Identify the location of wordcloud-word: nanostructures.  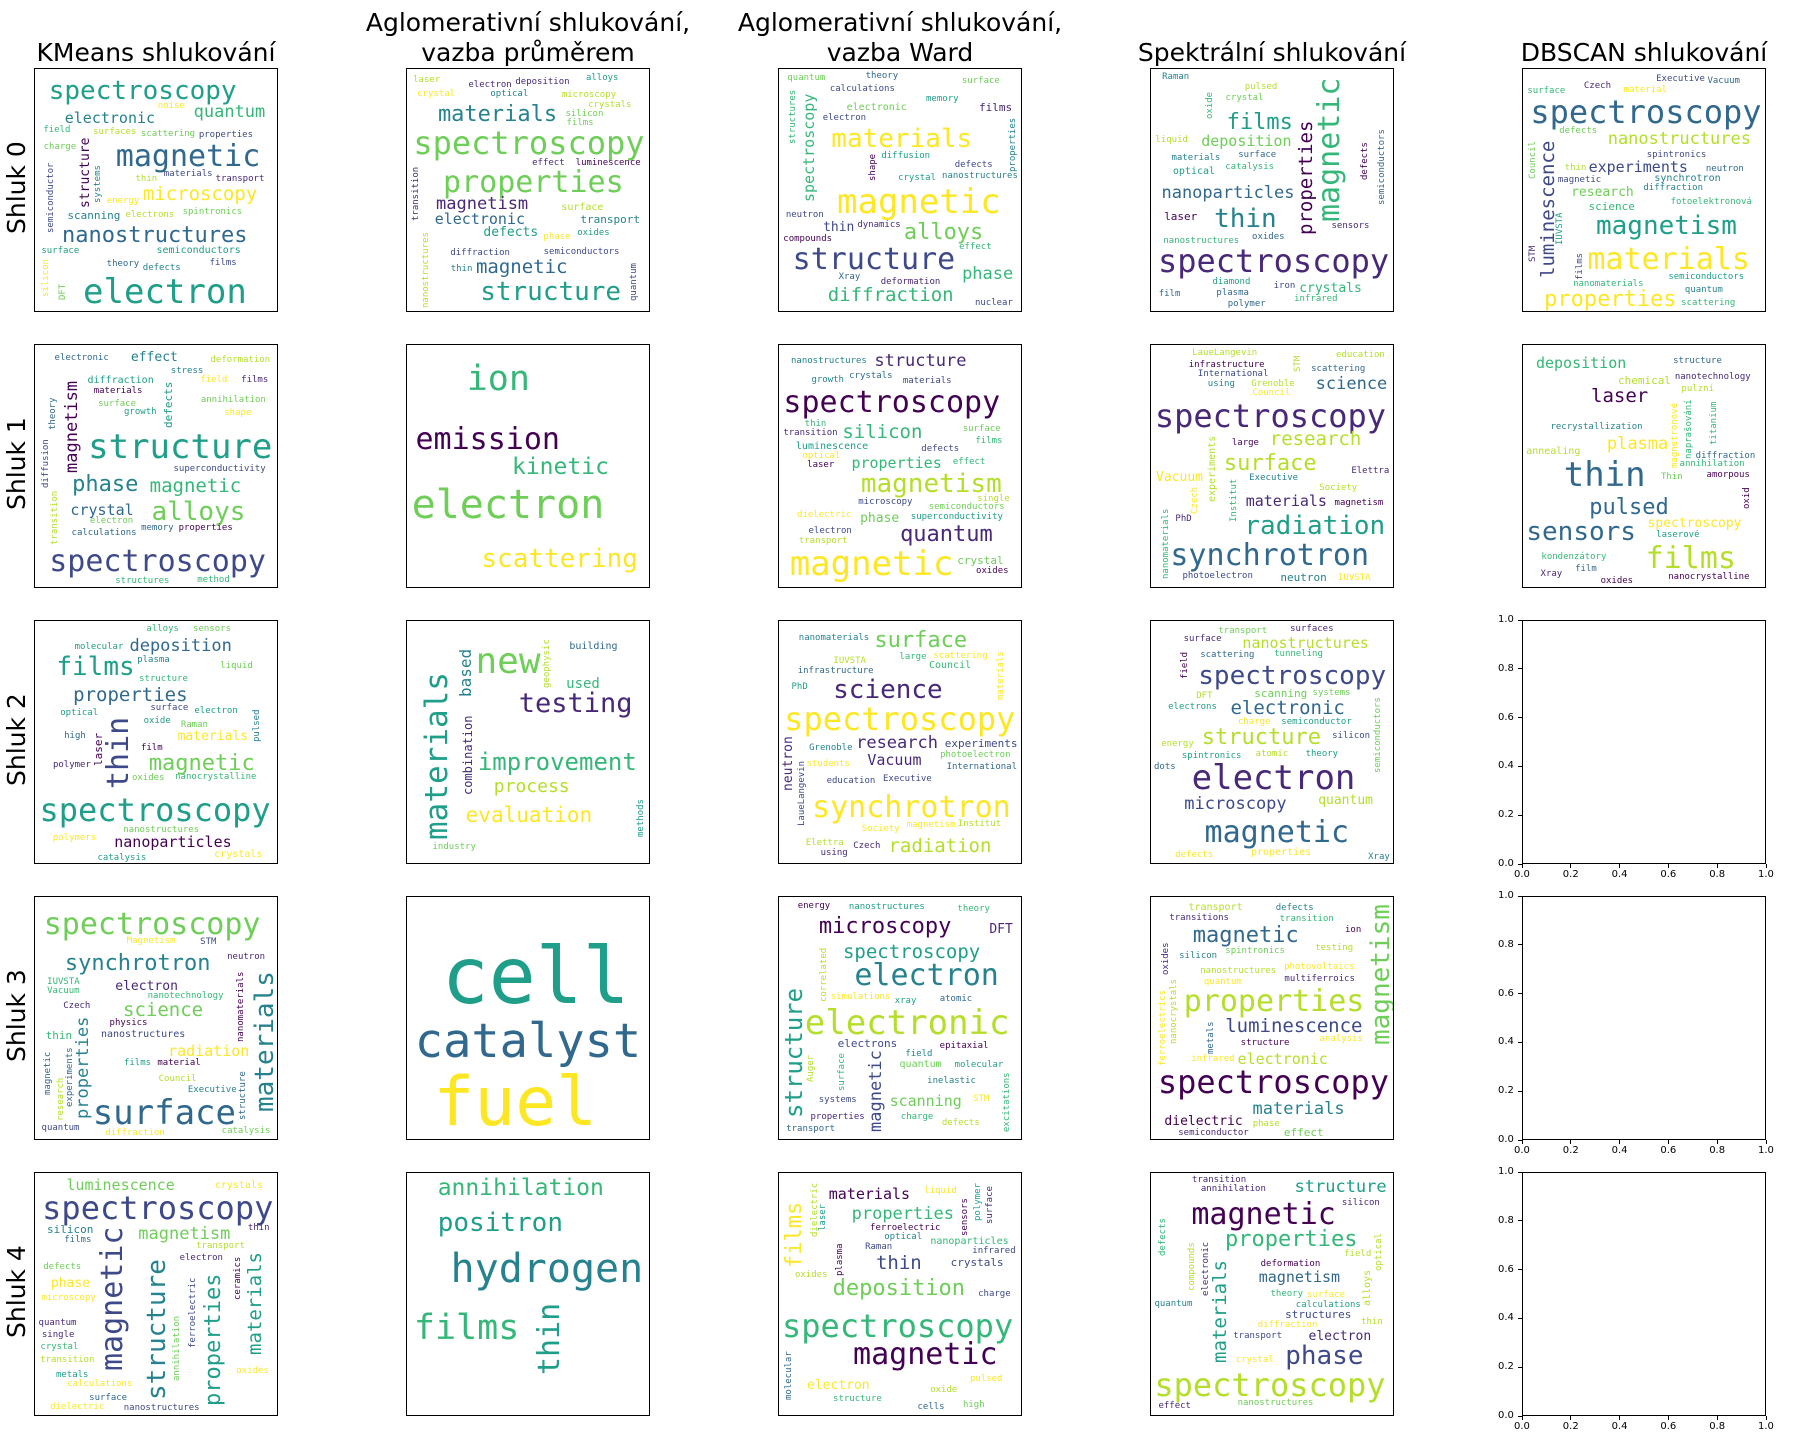
(1201, 240).